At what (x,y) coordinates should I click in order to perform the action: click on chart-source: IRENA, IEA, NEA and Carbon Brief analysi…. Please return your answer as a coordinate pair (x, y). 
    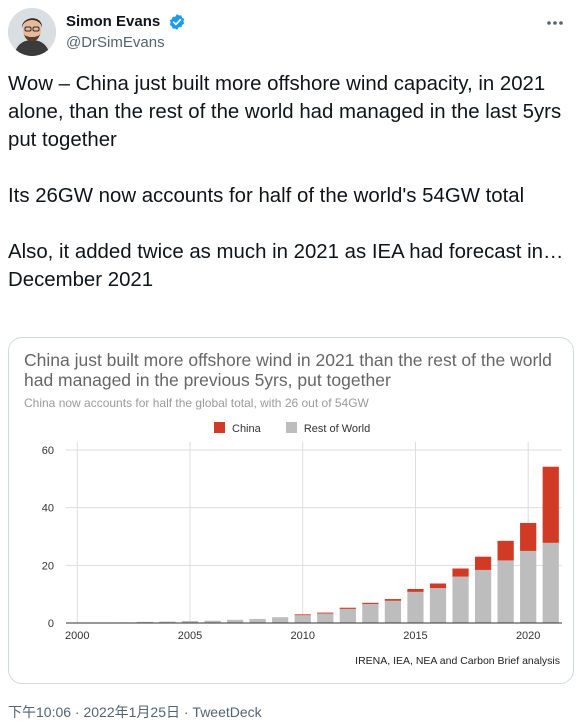
    Looking at the image, I should click on (457, 661).